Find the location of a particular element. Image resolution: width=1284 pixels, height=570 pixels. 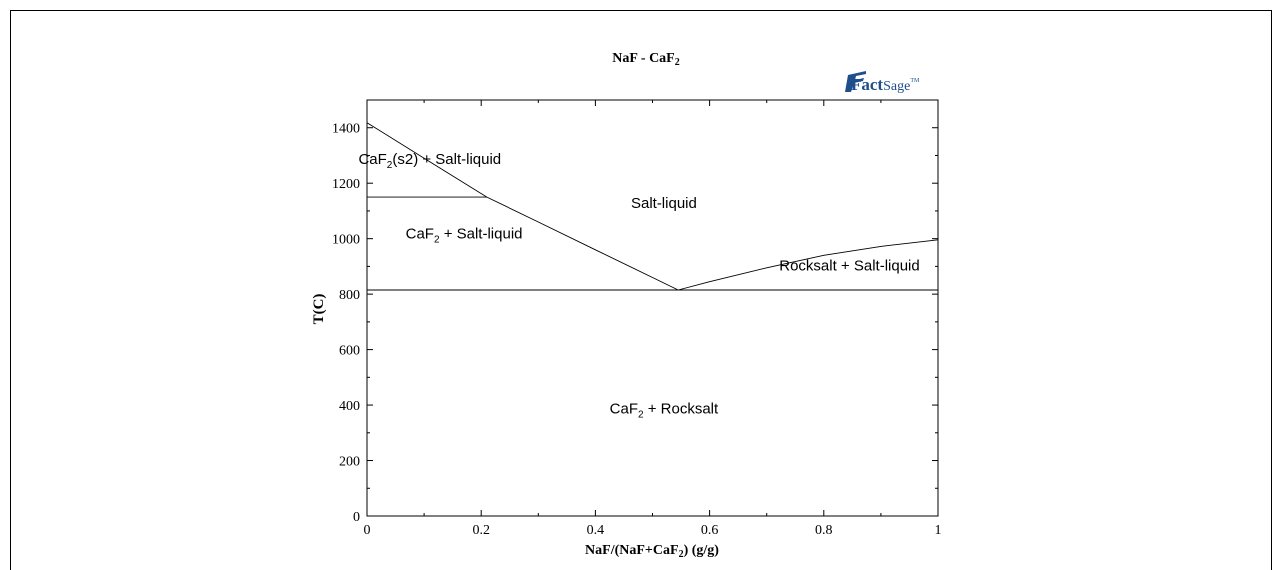

x-tick-label: 1 is located at coordinates (938, 530).